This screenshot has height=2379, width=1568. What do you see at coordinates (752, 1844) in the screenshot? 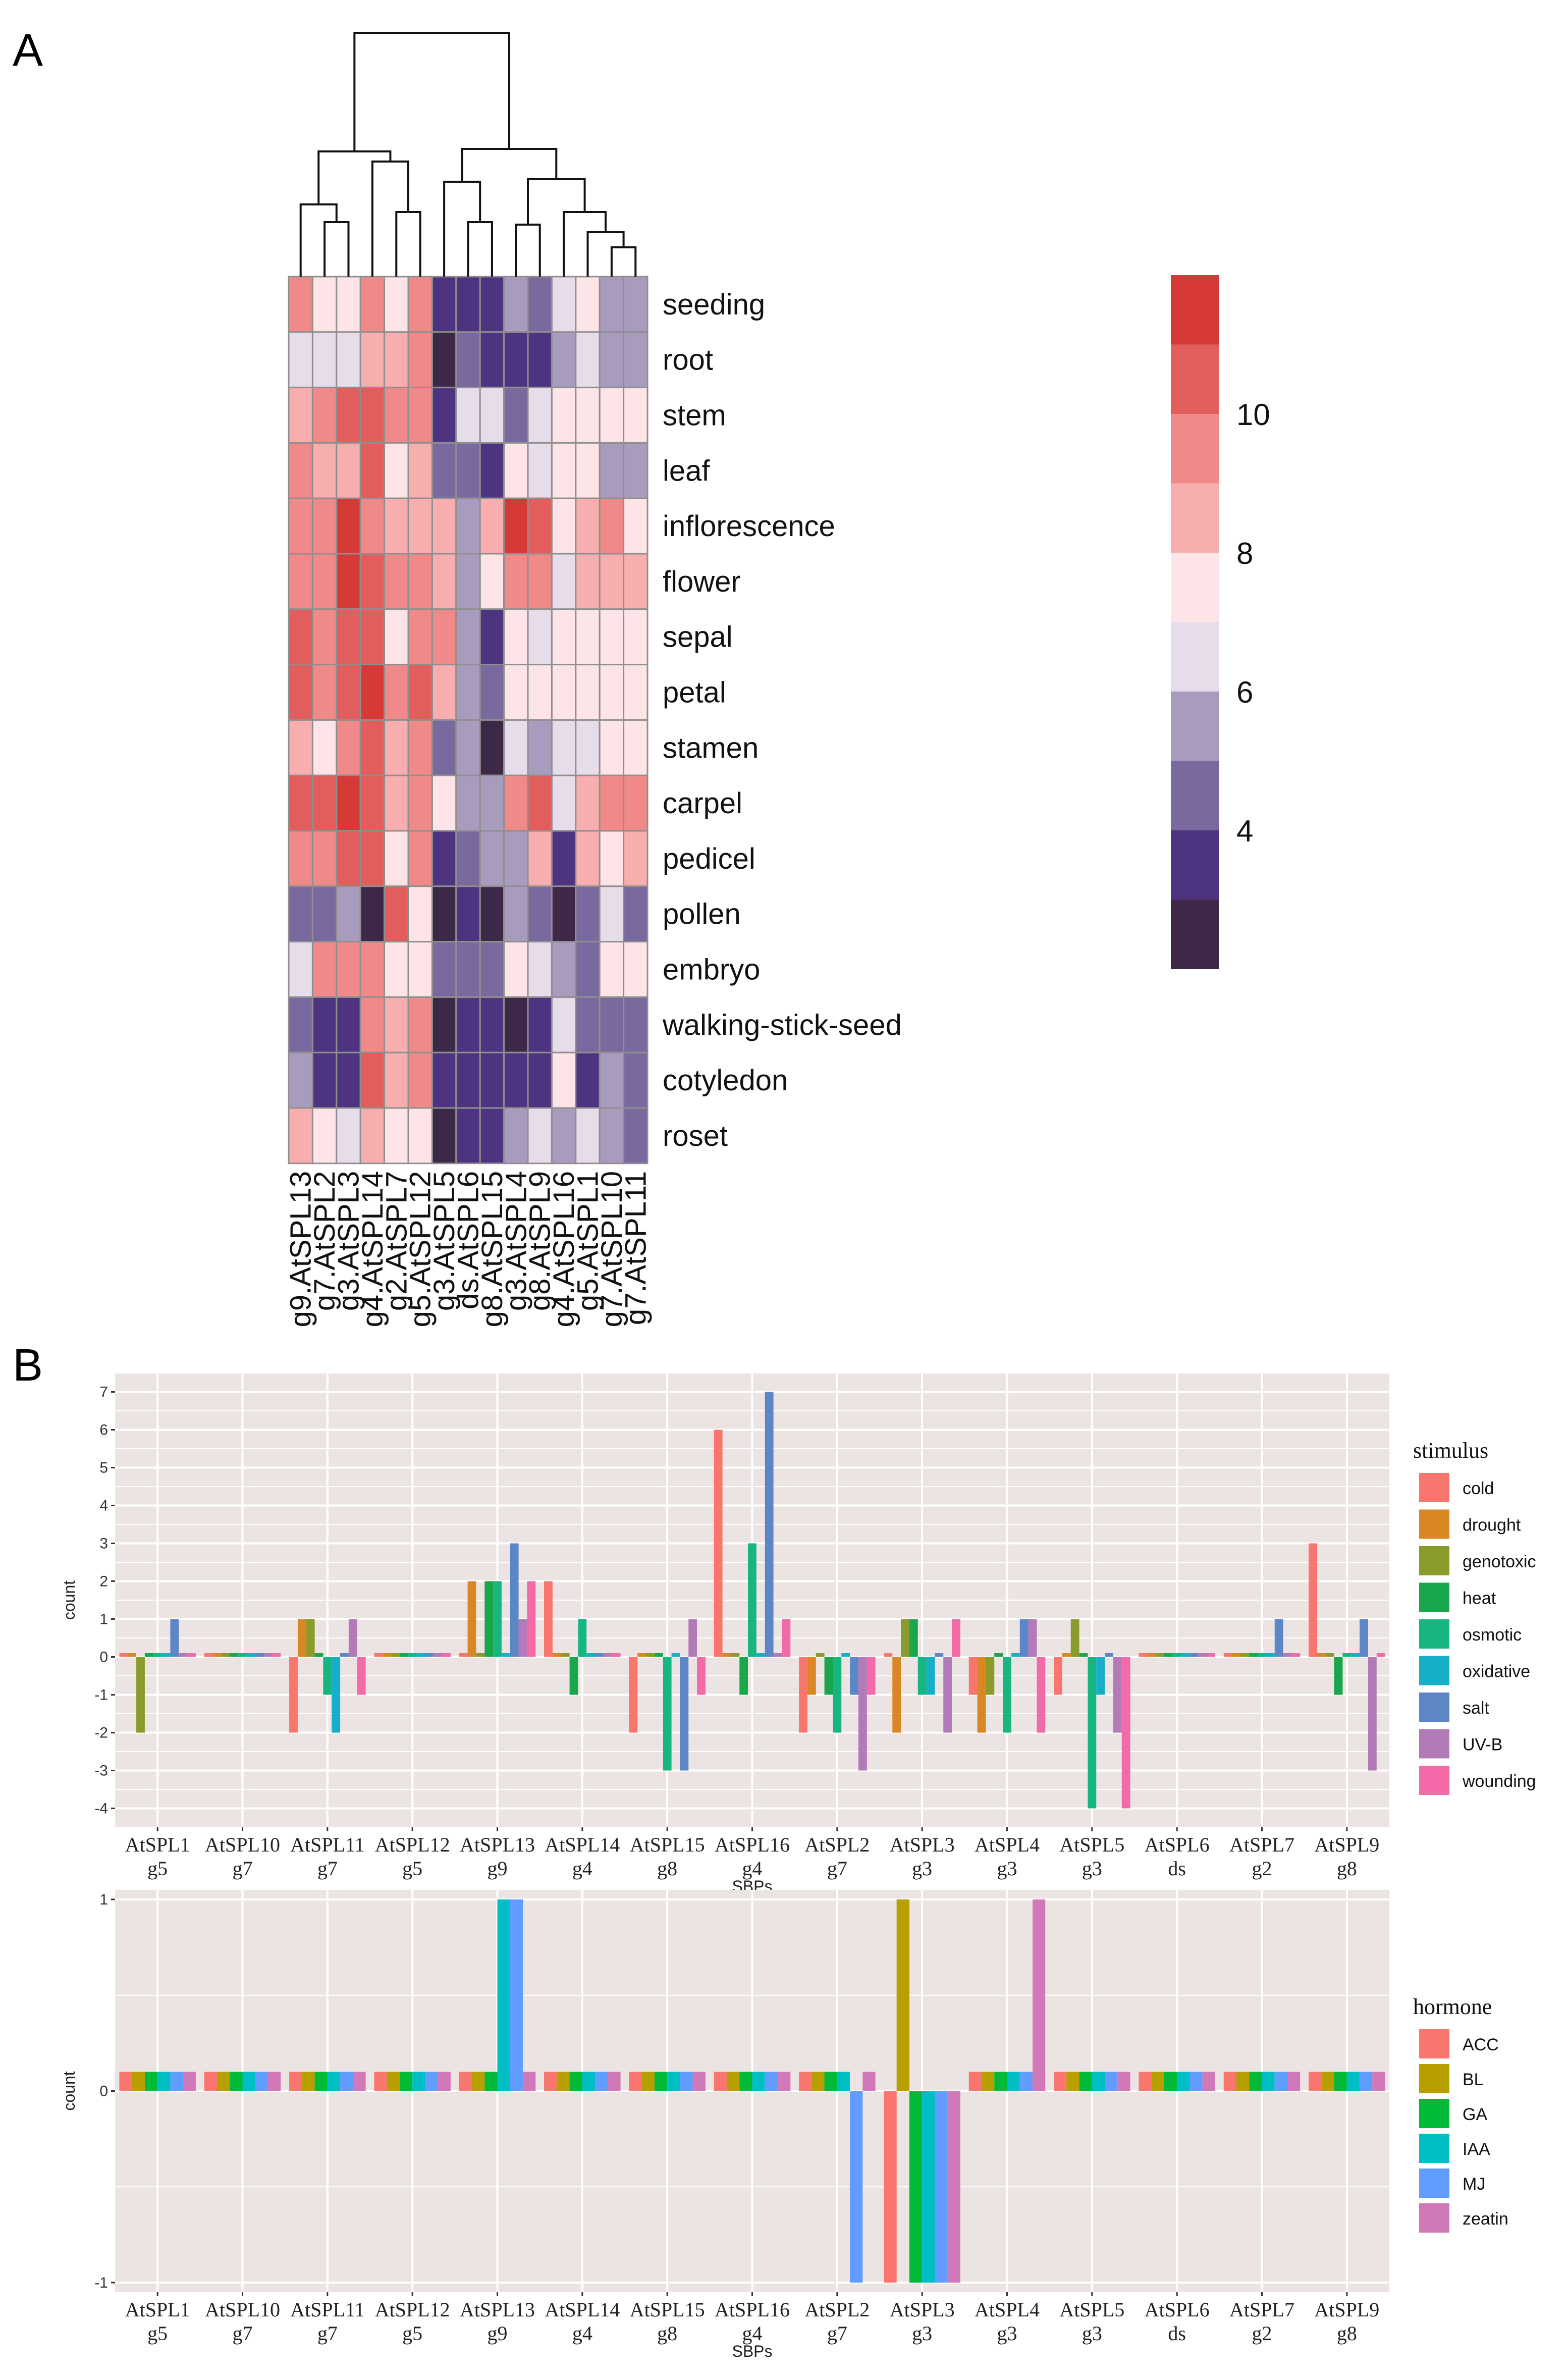
I see `x-tick-label: AtSPL16` at bounding box center [752, 1844].